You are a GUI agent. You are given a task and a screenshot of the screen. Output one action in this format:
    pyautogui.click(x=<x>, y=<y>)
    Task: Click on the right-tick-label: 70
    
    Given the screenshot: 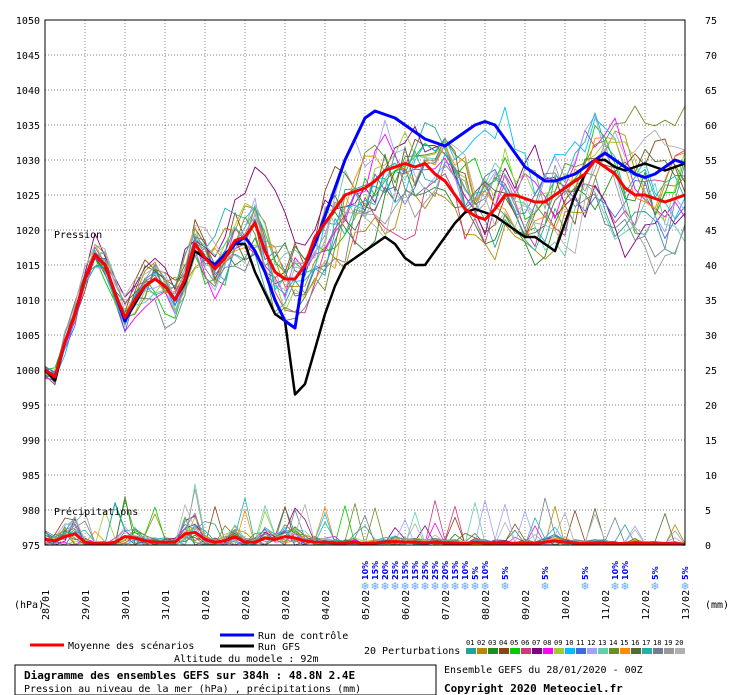 What is the action you would take?
    pyautogui.click(x=711, y=56)
    